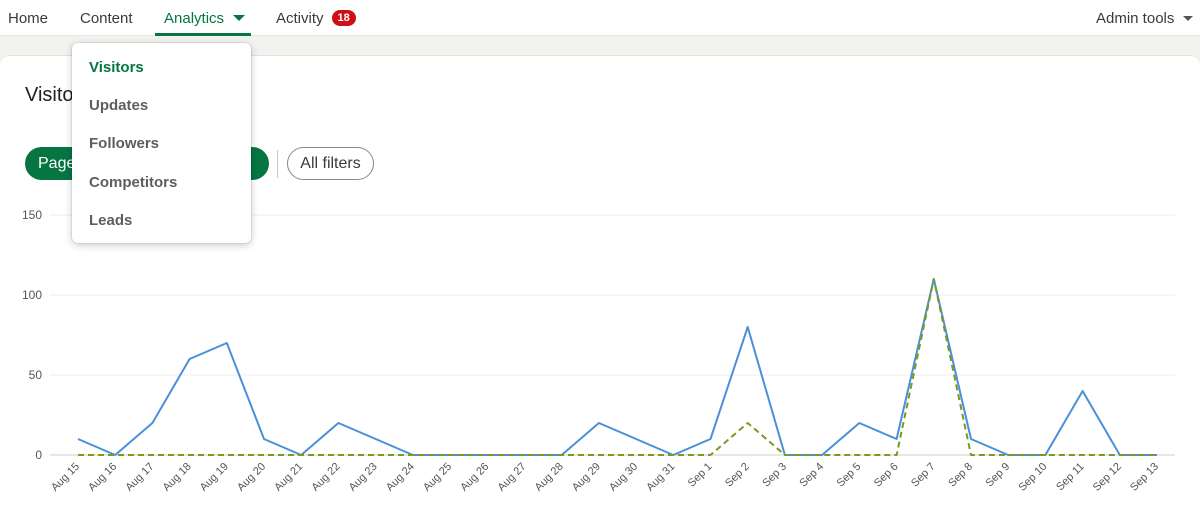  I want to click on nav-home: Home, so click(28, 18).